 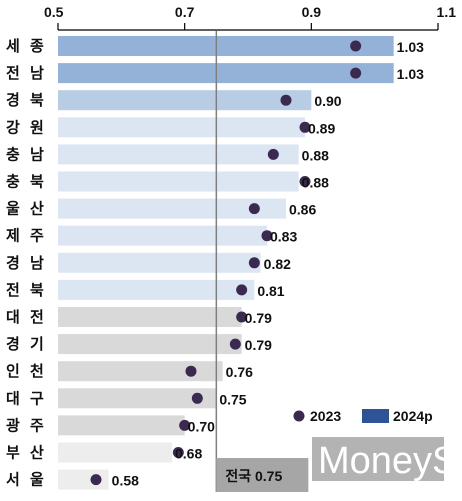 I want to click on value-label: 0.90, so click(x=327, y=101).